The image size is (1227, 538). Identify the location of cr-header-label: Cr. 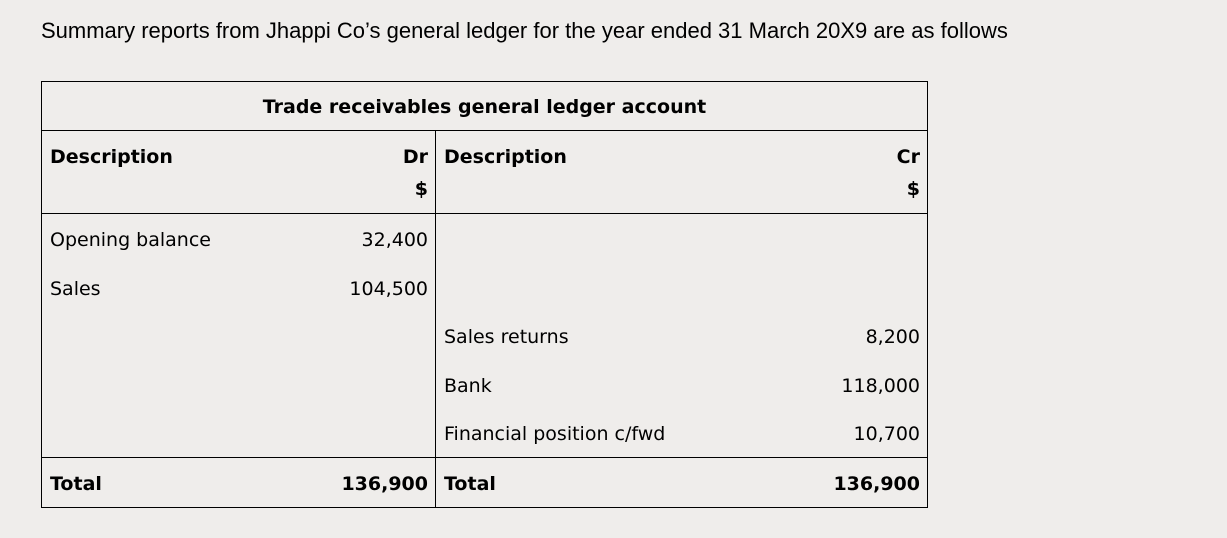
(908, 157).